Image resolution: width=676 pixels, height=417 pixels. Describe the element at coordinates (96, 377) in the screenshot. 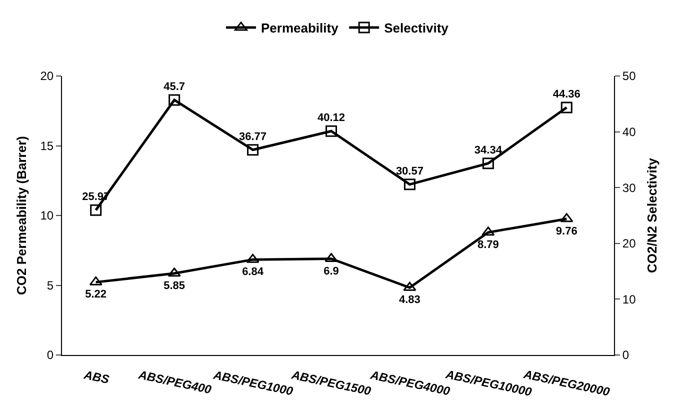

I see `x-tick-label: ABS` at that location.